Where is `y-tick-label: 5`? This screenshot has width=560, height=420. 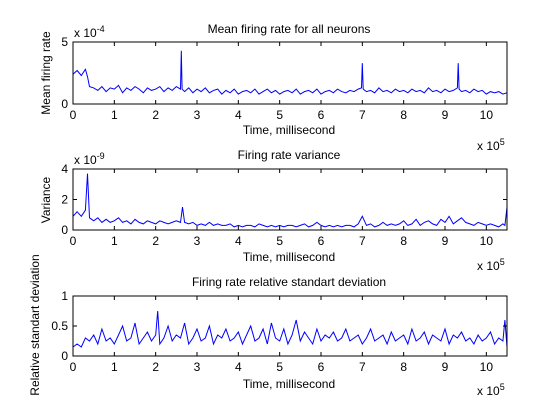
y-tick-label: 5 is located at coordinates (64, 42).